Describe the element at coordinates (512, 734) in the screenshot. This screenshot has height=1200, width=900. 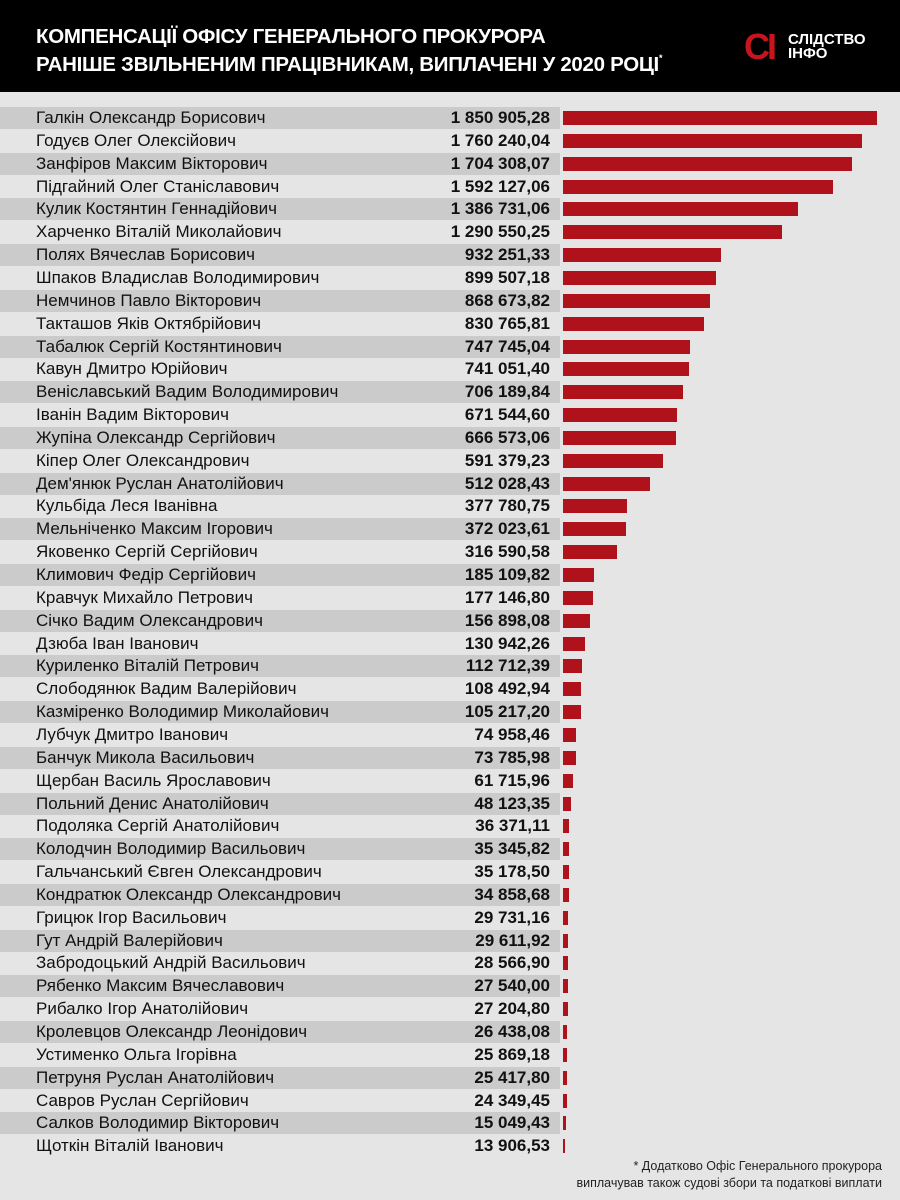
I see `row-value: 74 958,46` at that location.